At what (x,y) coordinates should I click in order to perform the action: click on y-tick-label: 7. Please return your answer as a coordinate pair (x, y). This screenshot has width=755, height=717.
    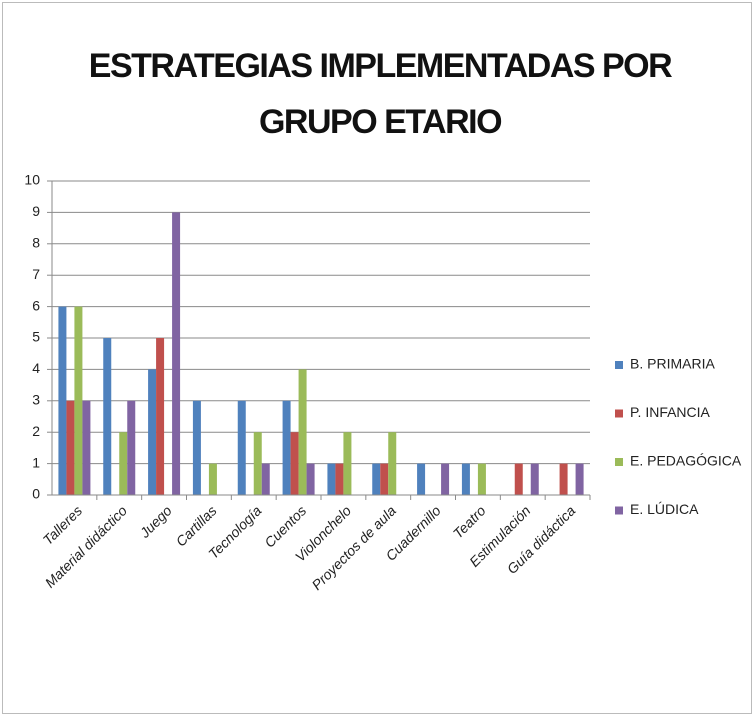
    Looking at the image, I should click on (36, 274).